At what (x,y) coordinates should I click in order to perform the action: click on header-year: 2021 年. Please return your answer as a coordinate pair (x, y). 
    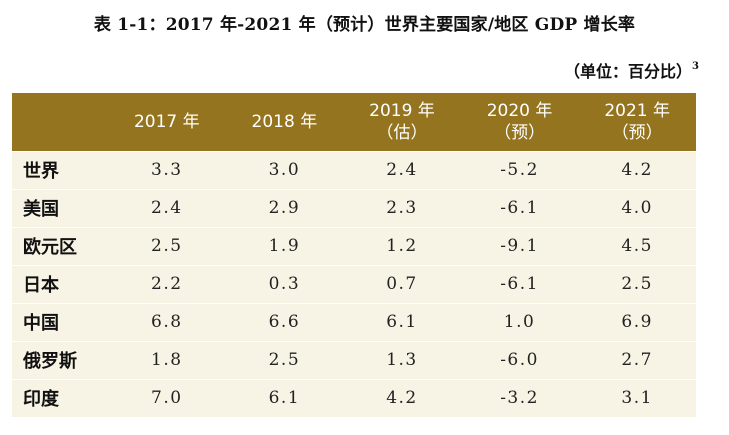
    Looking at the image, I should click on (637, 110).